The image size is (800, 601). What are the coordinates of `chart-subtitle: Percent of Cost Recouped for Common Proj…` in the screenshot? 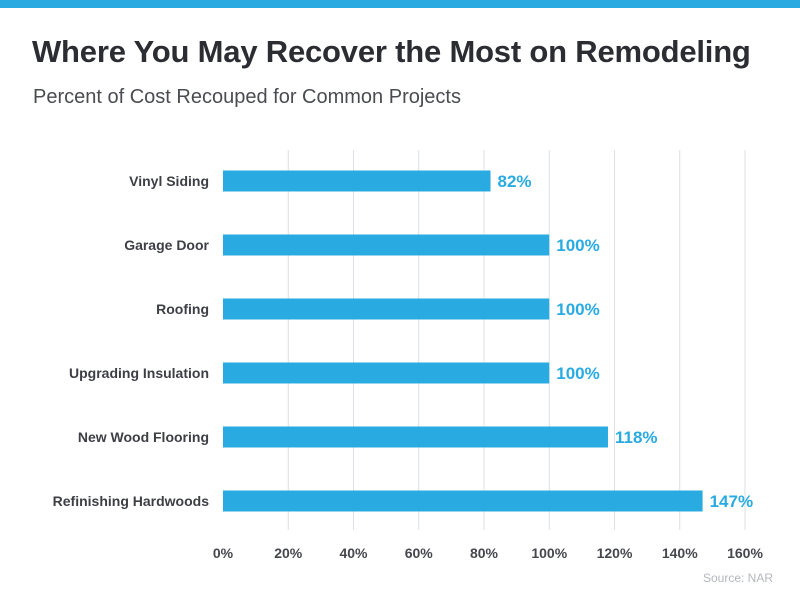 It's located at (247, 97).